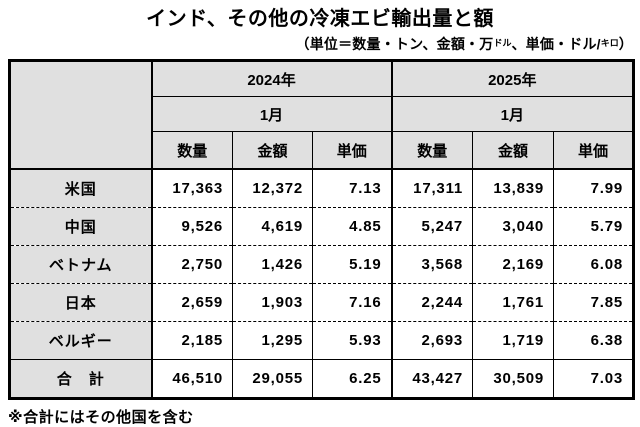  What do you see at coordinates (594, 379) in the screenshot?
I see `value-cell: 7.03` at bounding box center [594, 379].